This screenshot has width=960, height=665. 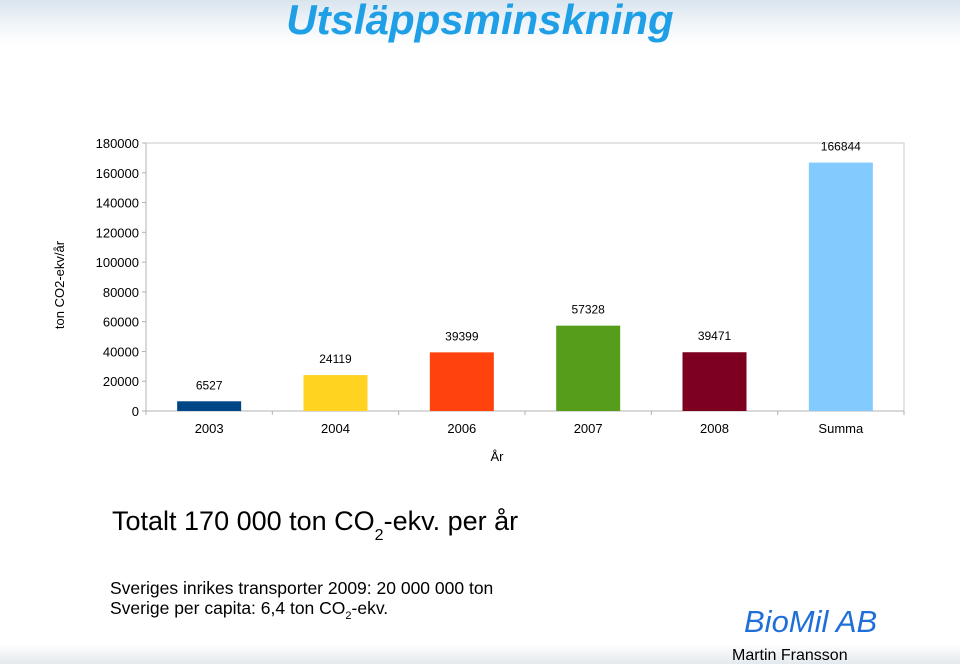 What do you see at coordinates (790, 655) in the screenshot?
I see `author-name: Martin Fransson` at bounding box center [790, 655].